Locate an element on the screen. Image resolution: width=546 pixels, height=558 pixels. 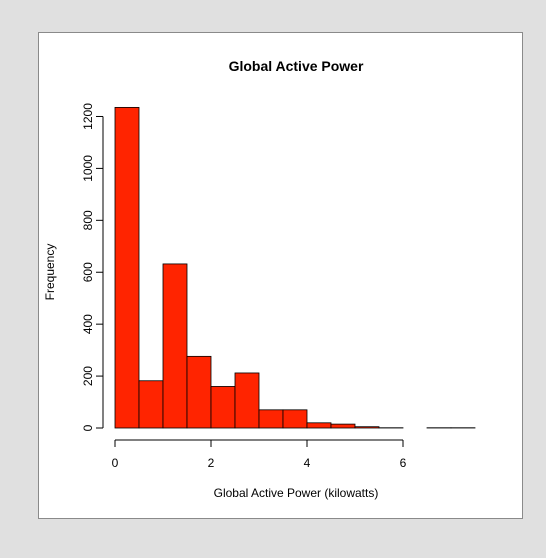
x-tick-label-2: 4 is located at coordinates (307, 463).